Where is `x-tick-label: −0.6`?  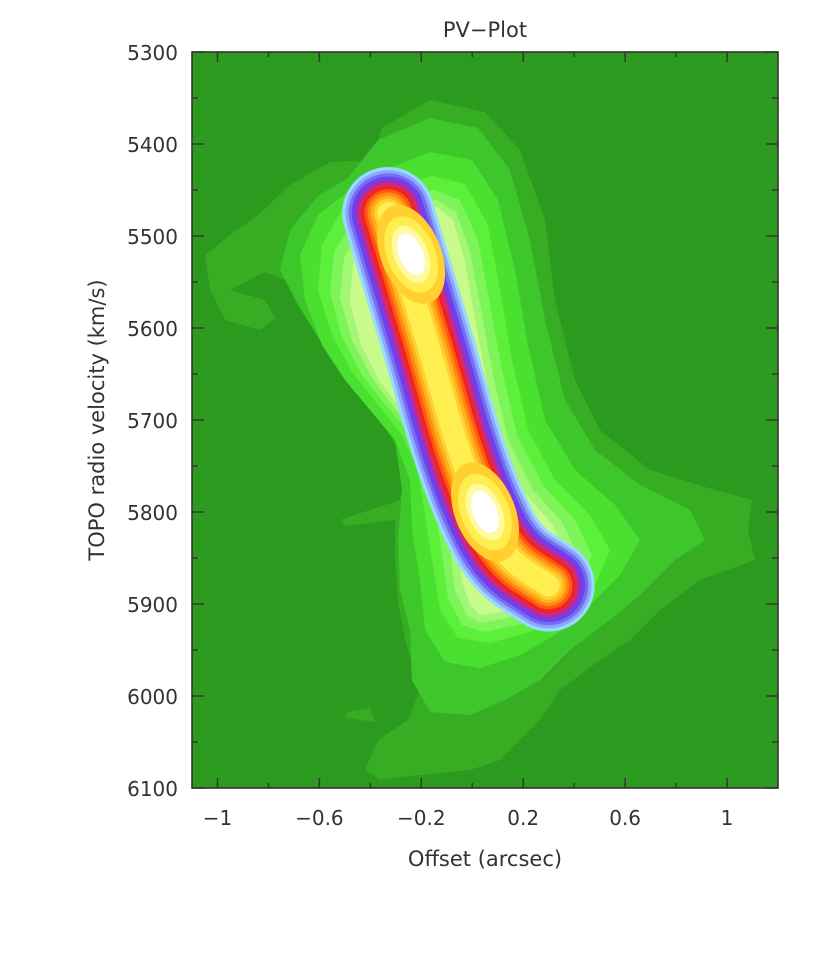
x-tick-label: −0.6 is located at coordinates (319, 818).